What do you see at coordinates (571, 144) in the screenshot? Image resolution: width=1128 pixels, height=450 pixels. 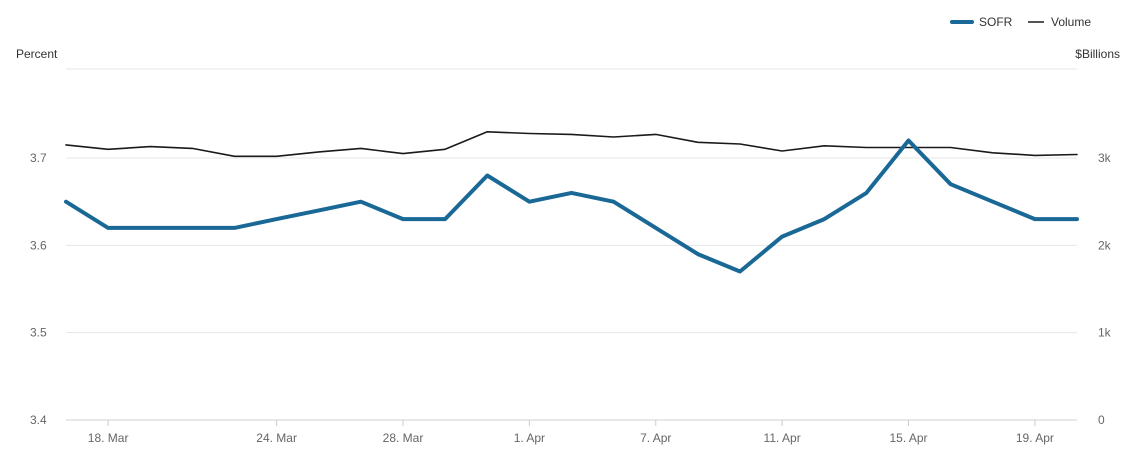 I see `series-line-volume` at bounding box center [571, 144].